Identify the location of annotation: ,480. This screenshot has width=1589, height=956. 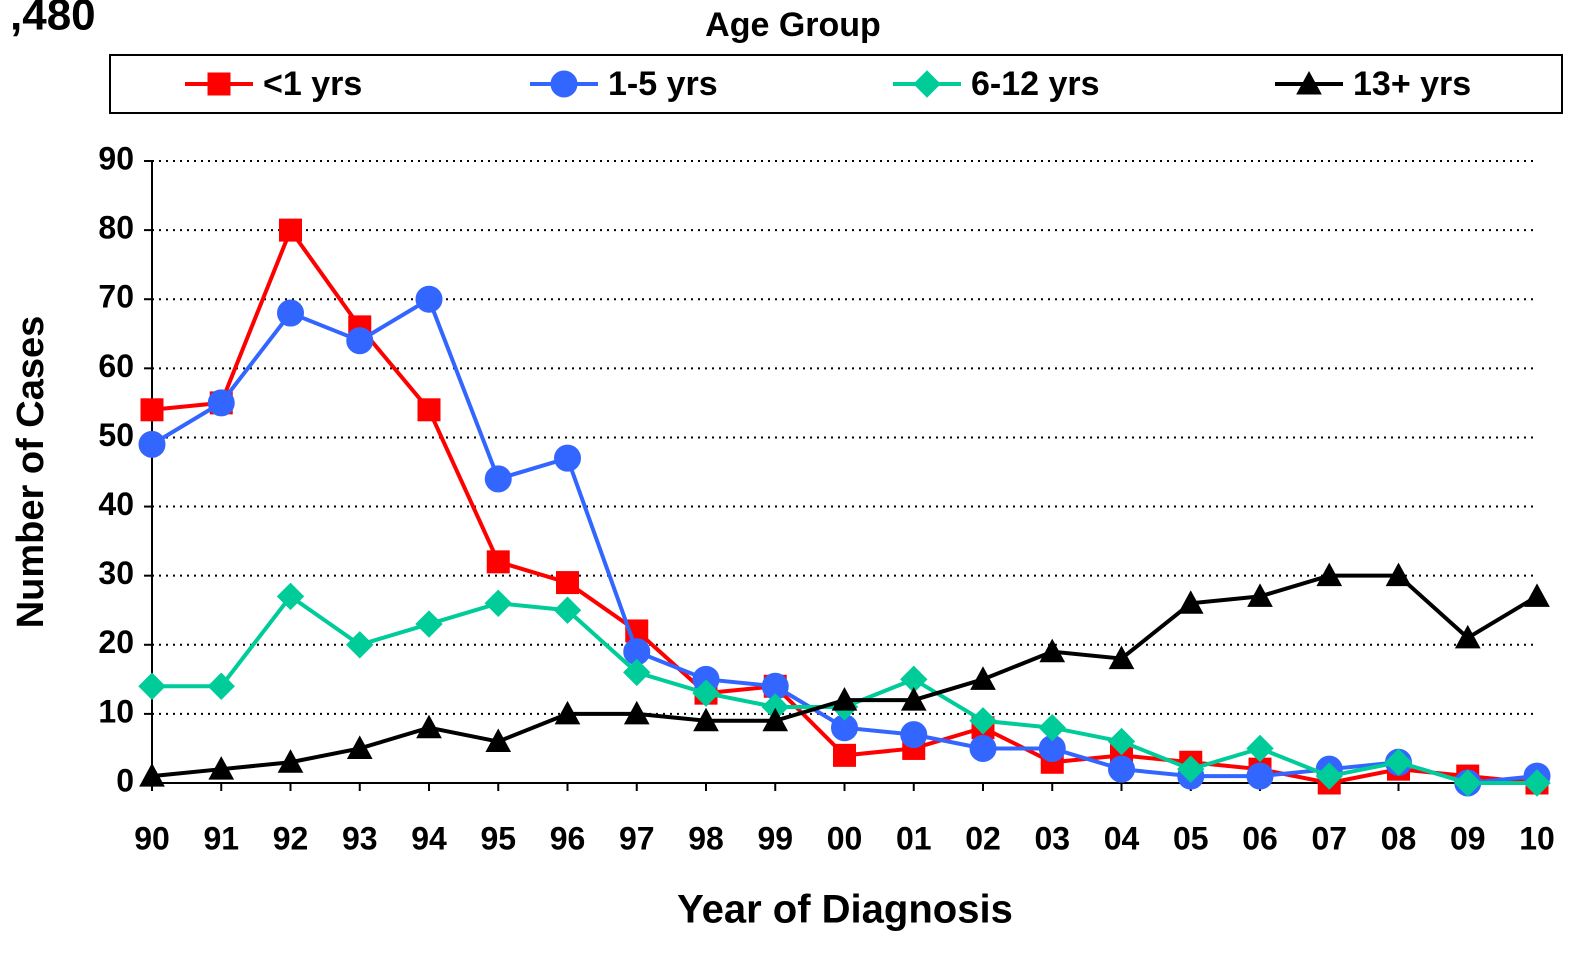
(53, 20).